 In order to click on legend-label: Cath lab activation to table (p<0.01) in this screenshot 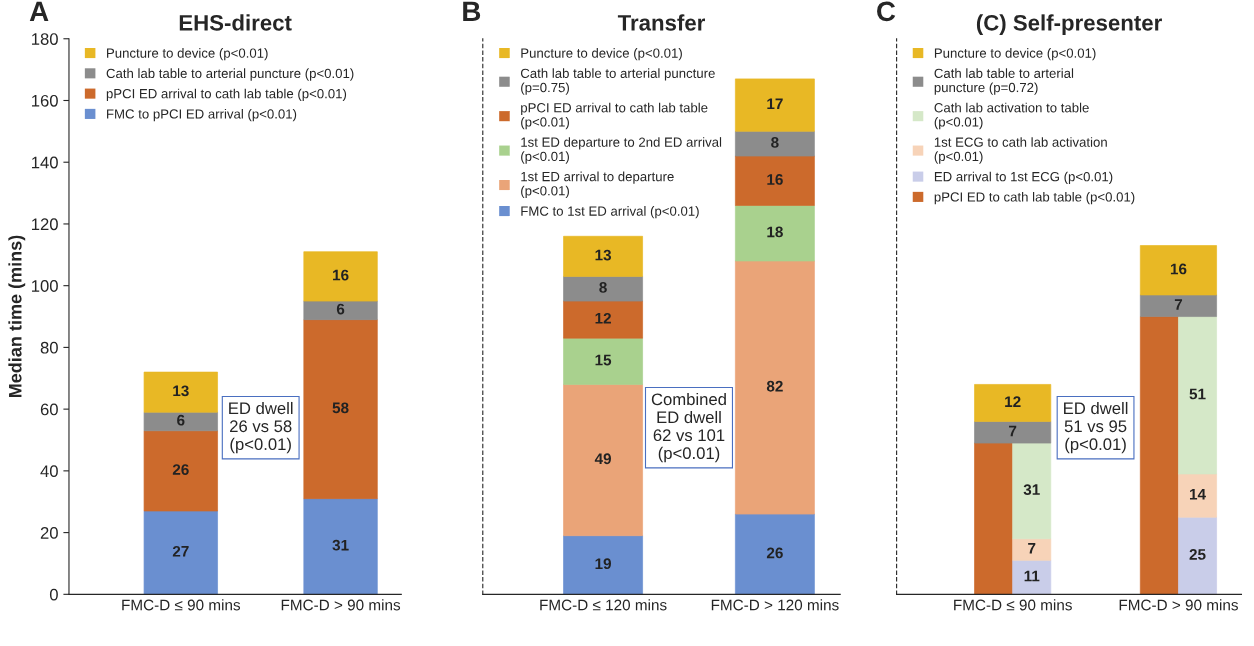, I will do `click(1011, 116)`.